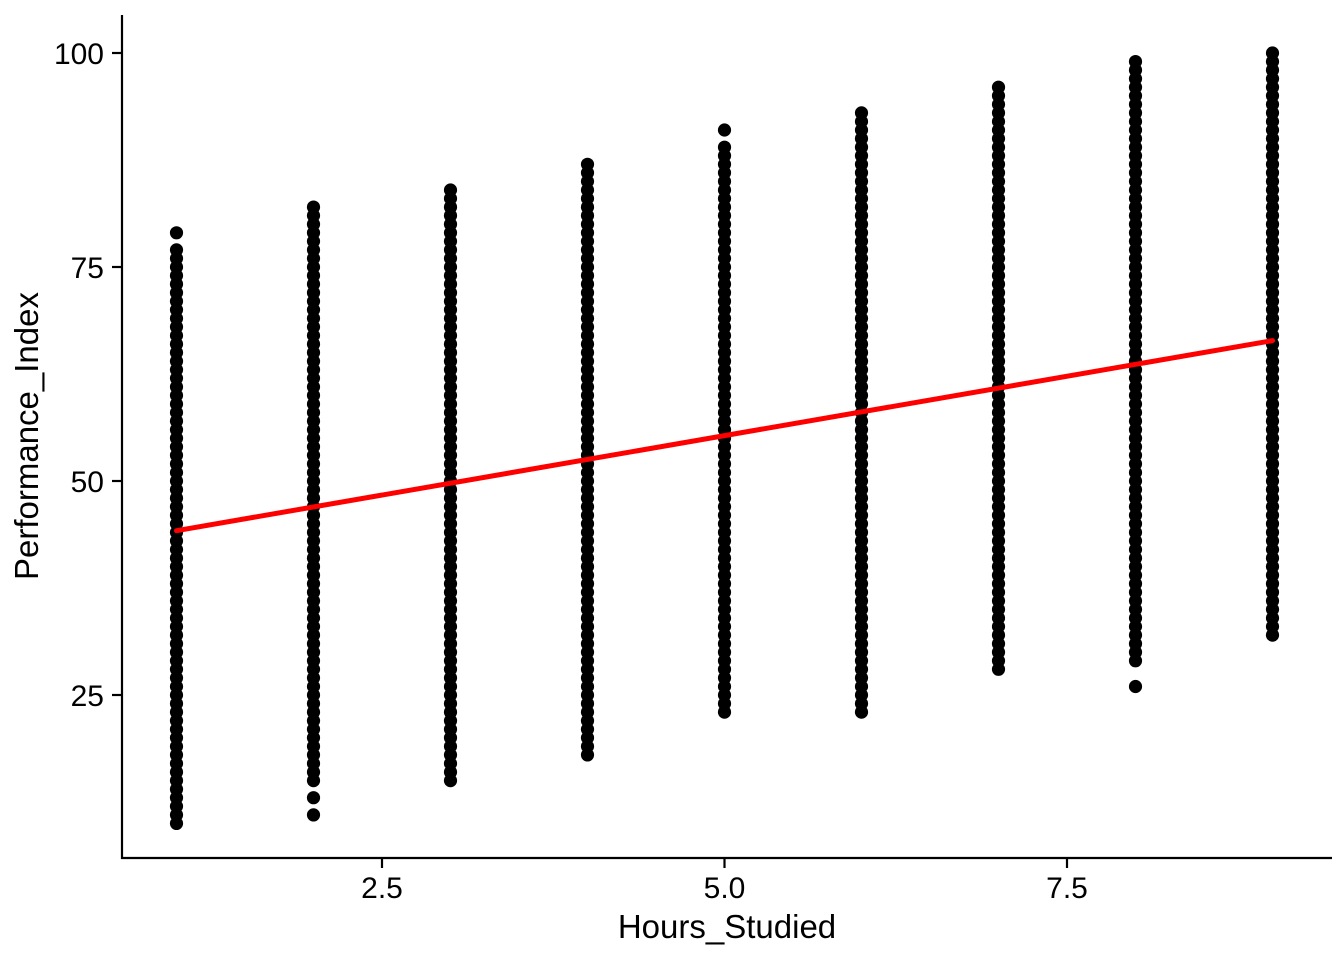  I want to click on y-axis-ticks: 25 50 75 100, so click(88, 375).